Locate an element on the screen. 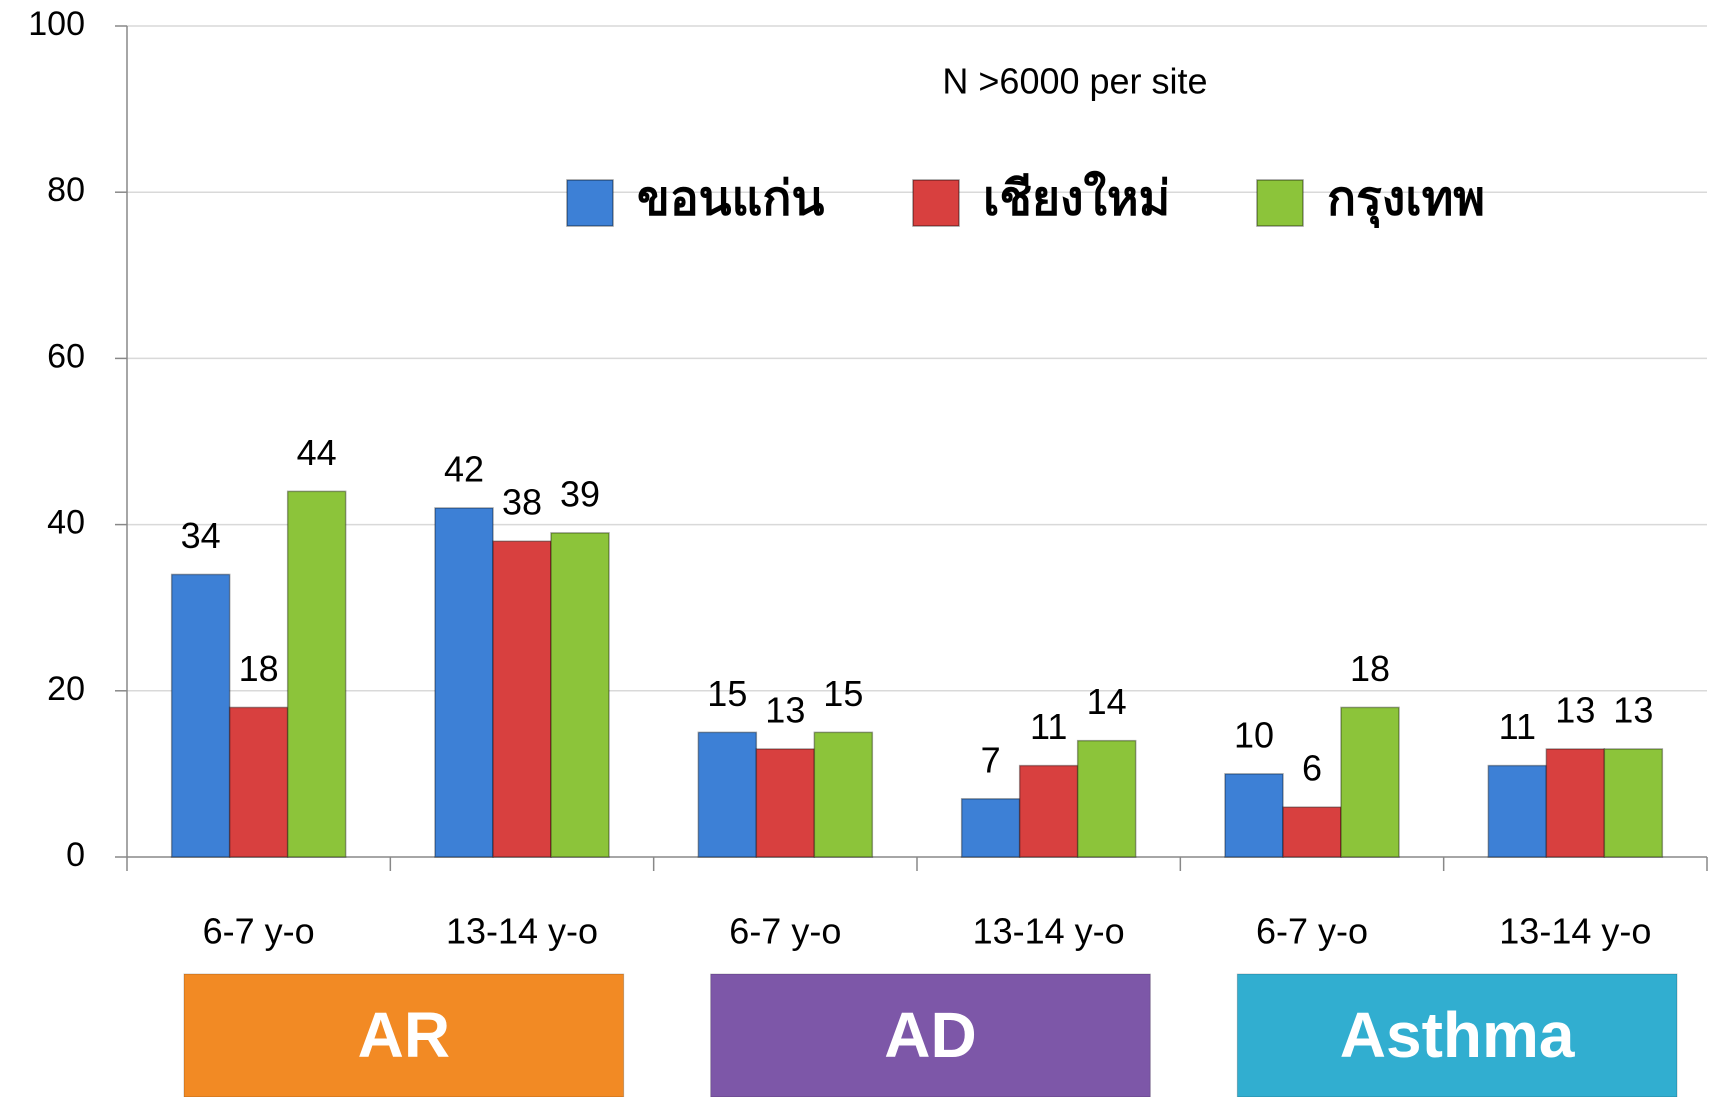  group-label: Asthma is located at coordinates (1457, 1035).